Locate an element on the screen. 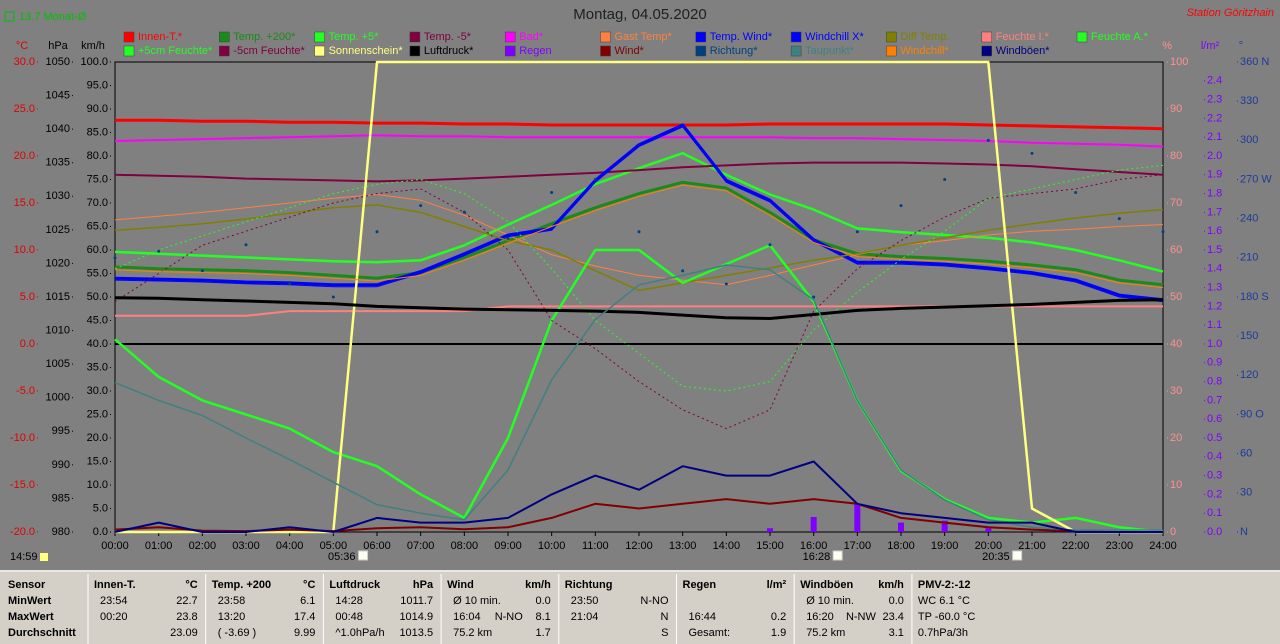 This screenshot has width=1280, height=644. legend-label: Wind* is located at coordinates (630, 51).